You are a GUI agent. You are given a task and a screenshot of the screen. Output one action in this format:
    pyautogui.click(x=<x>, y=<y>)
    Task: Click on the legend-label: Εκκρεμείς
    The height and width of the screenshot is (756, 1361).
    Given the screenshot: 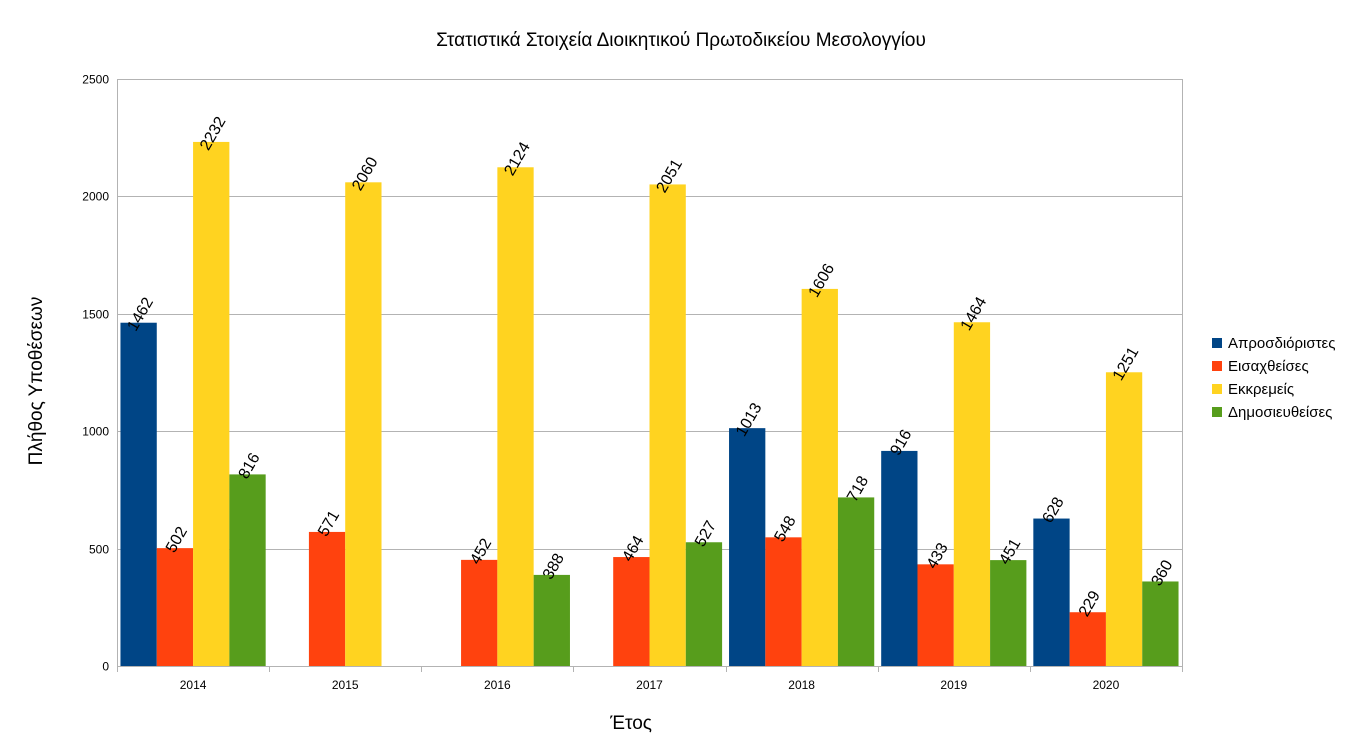 What is the action you would take?
    pyautogui.click(x=1261, y=389)
    